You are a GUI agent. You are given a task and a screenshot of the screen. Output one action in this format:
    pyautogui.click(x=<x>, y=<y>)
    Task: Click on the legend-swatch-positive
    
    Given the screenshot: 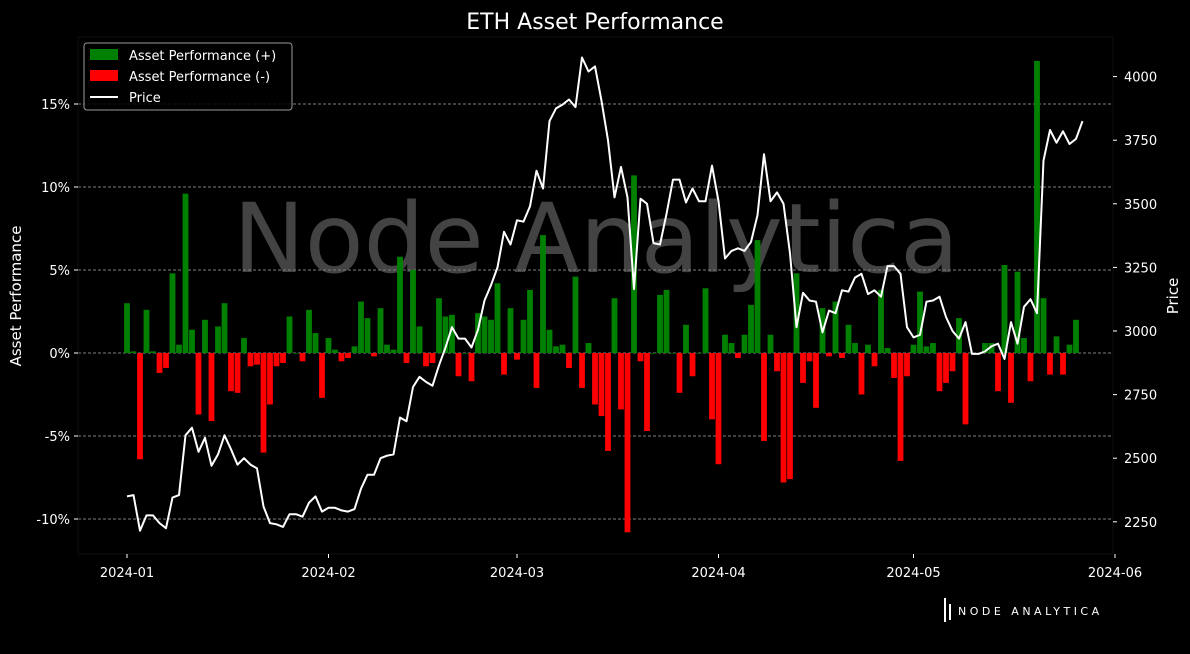 What is the action you would take?
    pyautogui.click(x=104, y=54)
    